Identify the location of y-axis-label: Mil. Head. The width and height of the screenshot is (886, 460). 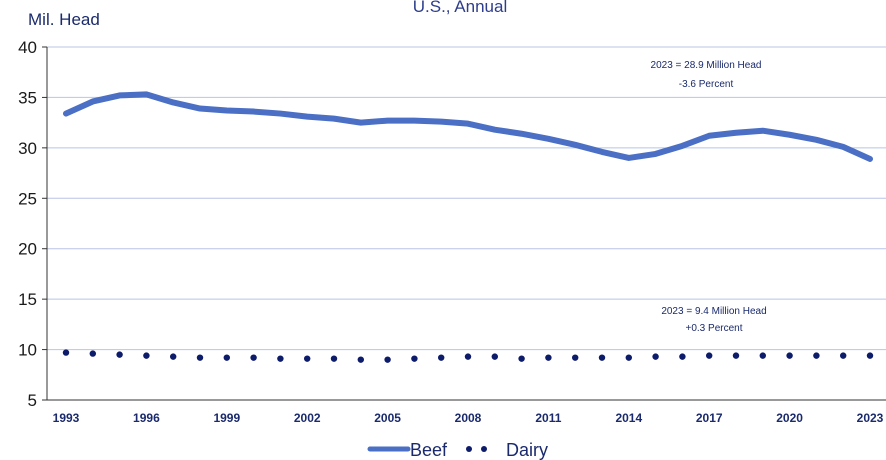
(64, 19).